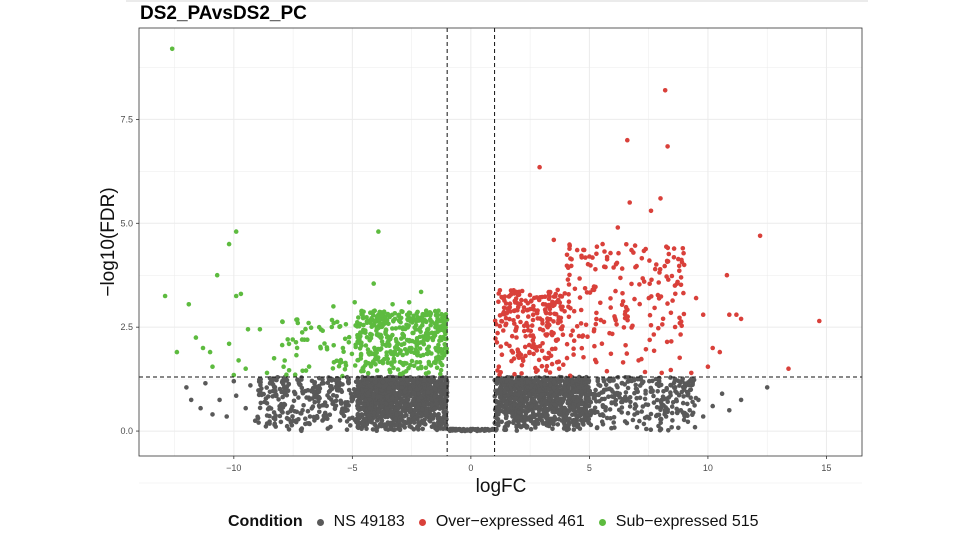 Image resolution: width=960 pixels, height=540 pixels. What do you see at coordinates (708, 468) in the screenshot?
I see `x-tick-label: 10` at bounding box center [708, 468].